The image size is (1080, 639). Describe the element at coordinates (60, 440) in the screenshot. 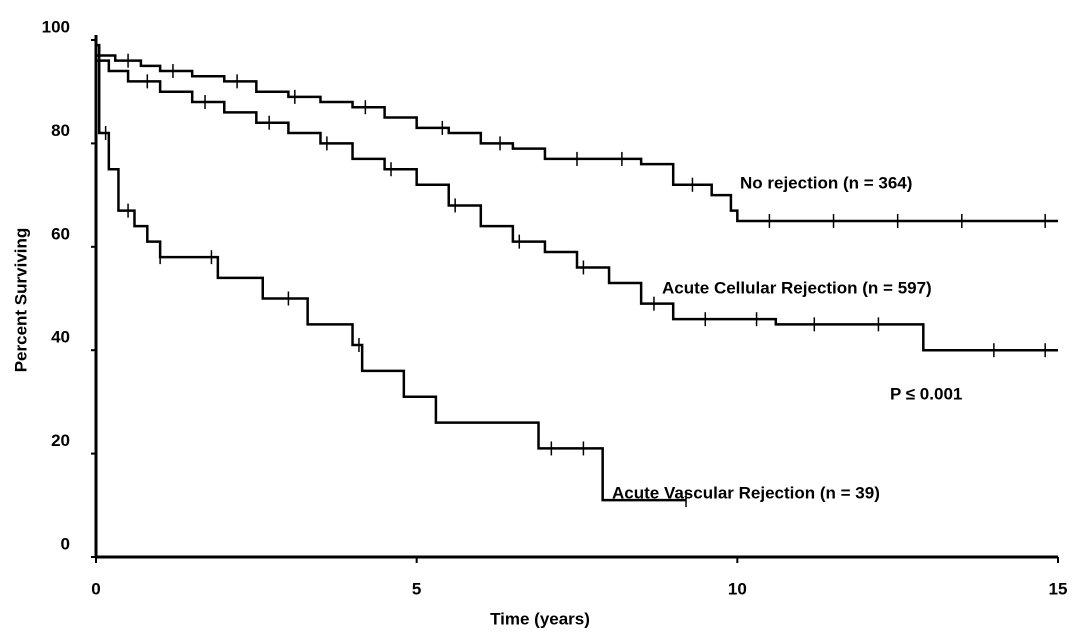

I see `y-tick-label: 20` at that location.